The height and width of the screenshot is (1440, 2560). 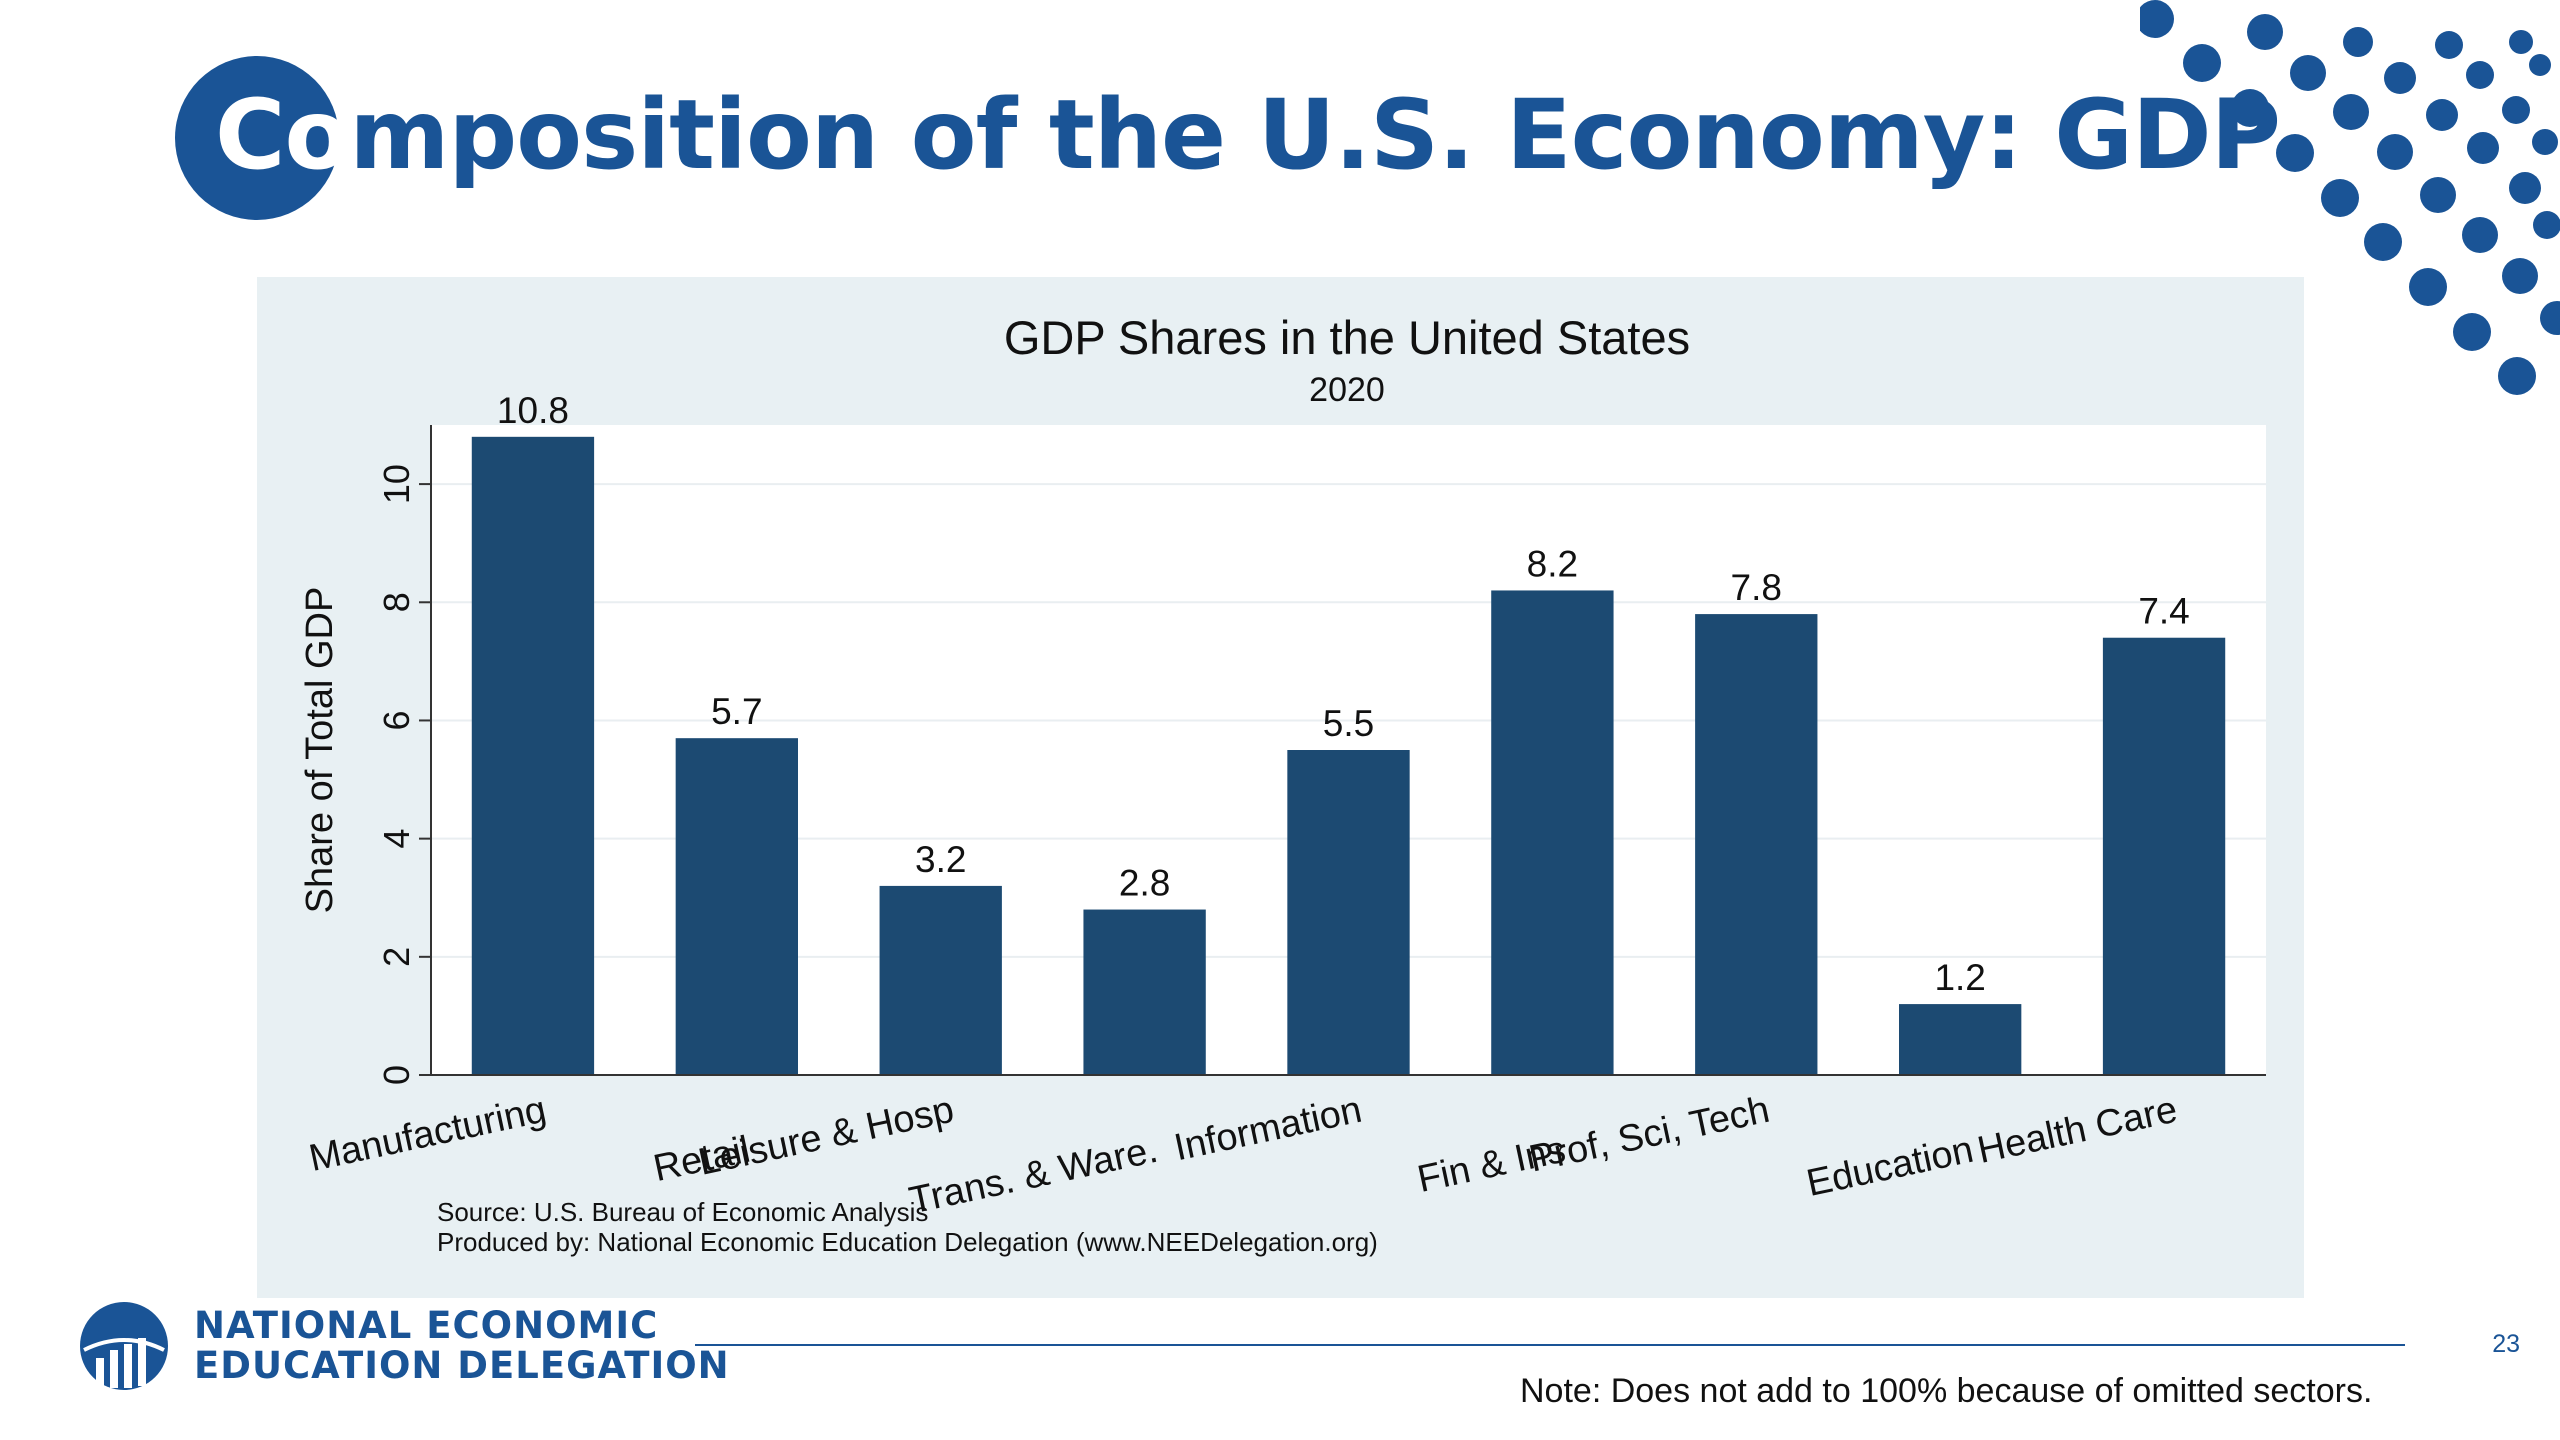 I want to click on y-tick-label: 4, so click(x=396, y=839).